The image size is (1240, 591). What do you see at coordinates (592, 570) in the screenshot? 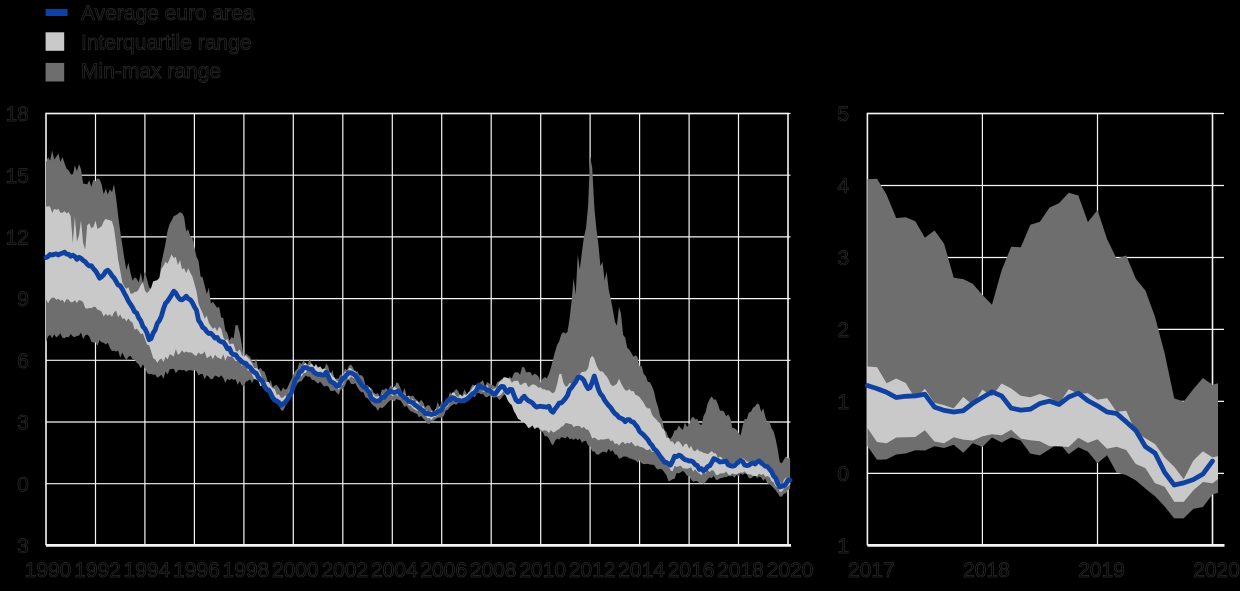
I see `svg-text: 2012` at bounding box center [592, 570].